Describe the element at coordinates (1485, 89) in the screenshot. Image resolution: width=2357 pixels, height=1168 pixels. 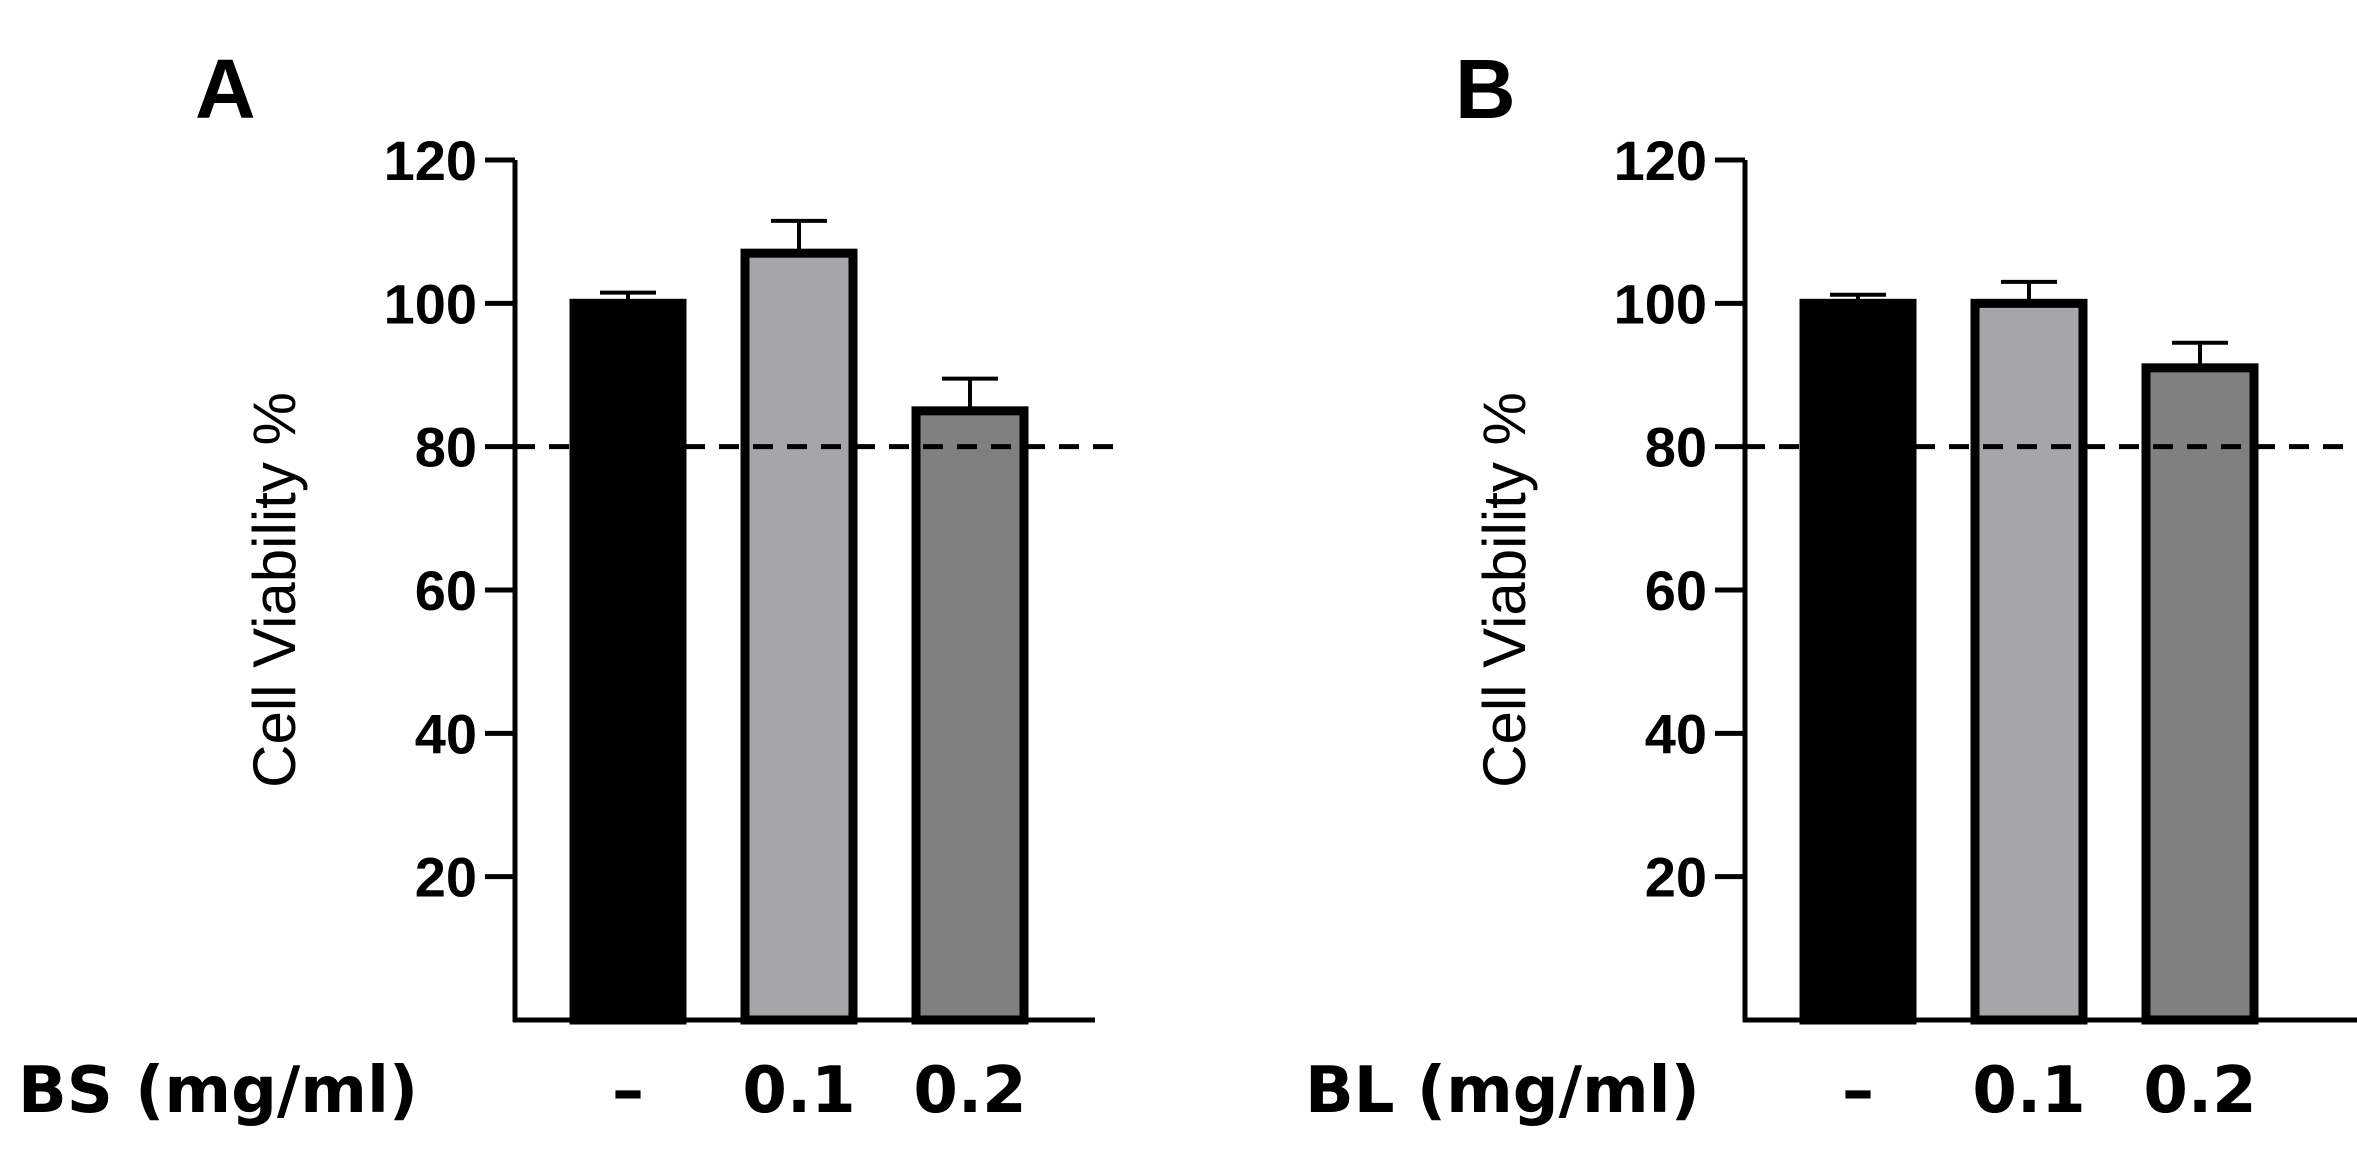
I see `panel-letter: B` at that location.